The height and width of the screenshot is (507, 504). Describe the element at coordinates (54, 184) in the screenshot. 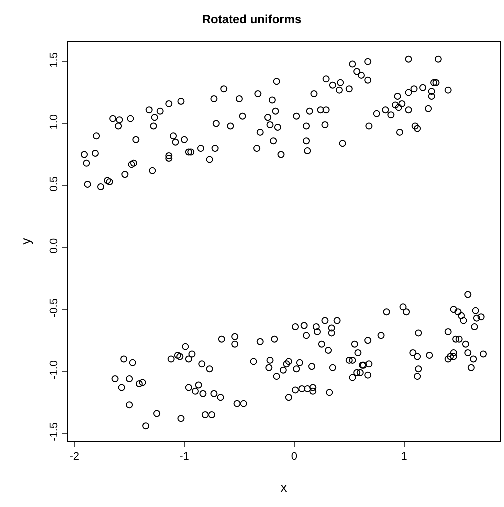

I see `y-tick-label: 0.5` at that location.